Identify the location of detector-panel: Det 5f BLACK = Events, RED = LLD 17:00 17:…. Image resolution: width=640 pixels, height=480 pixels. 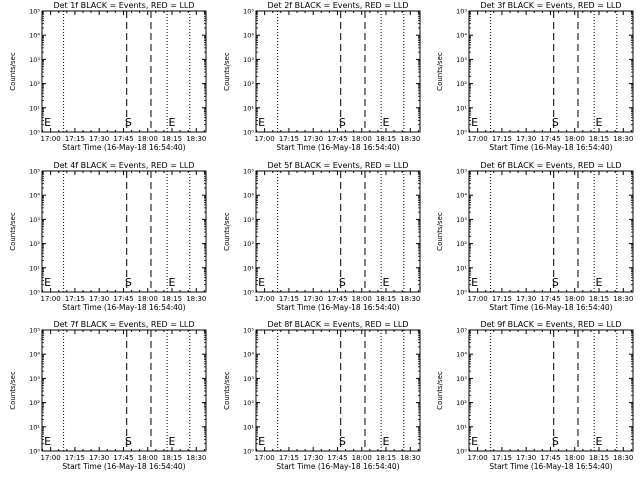
(322, 236).